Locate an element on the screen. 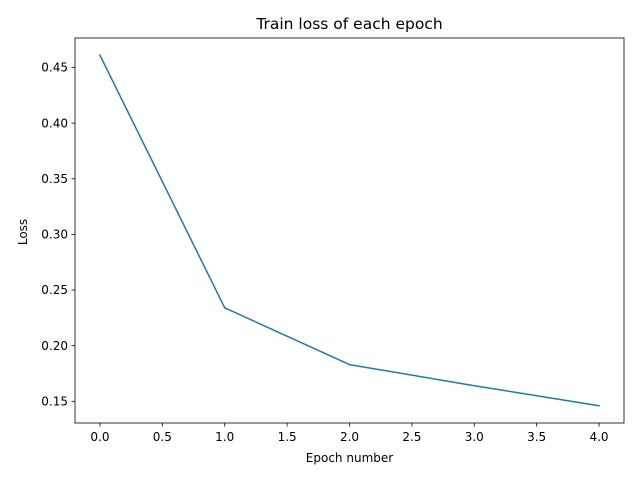 Image resolution: width=640 pixels, height=480 pixels. x-tick-label: 2.0 is located at coordinates (349, 437).